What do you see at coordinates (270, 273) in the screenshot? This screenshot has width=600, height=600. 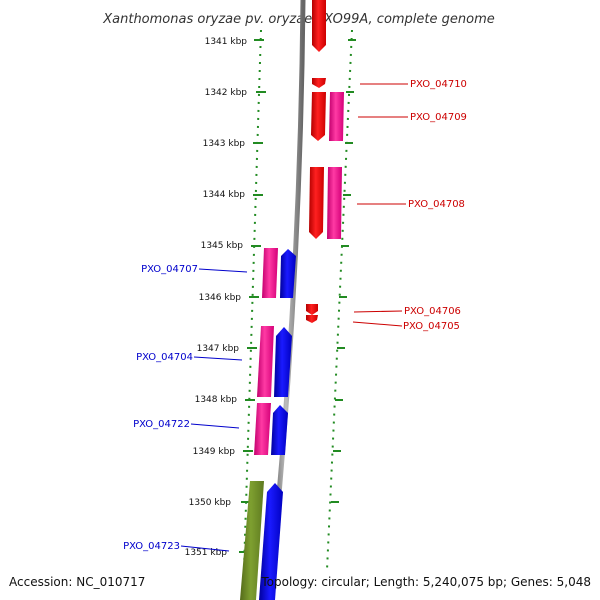 I see `gene-PXO_04707-a` at bounding box center [270, 273].